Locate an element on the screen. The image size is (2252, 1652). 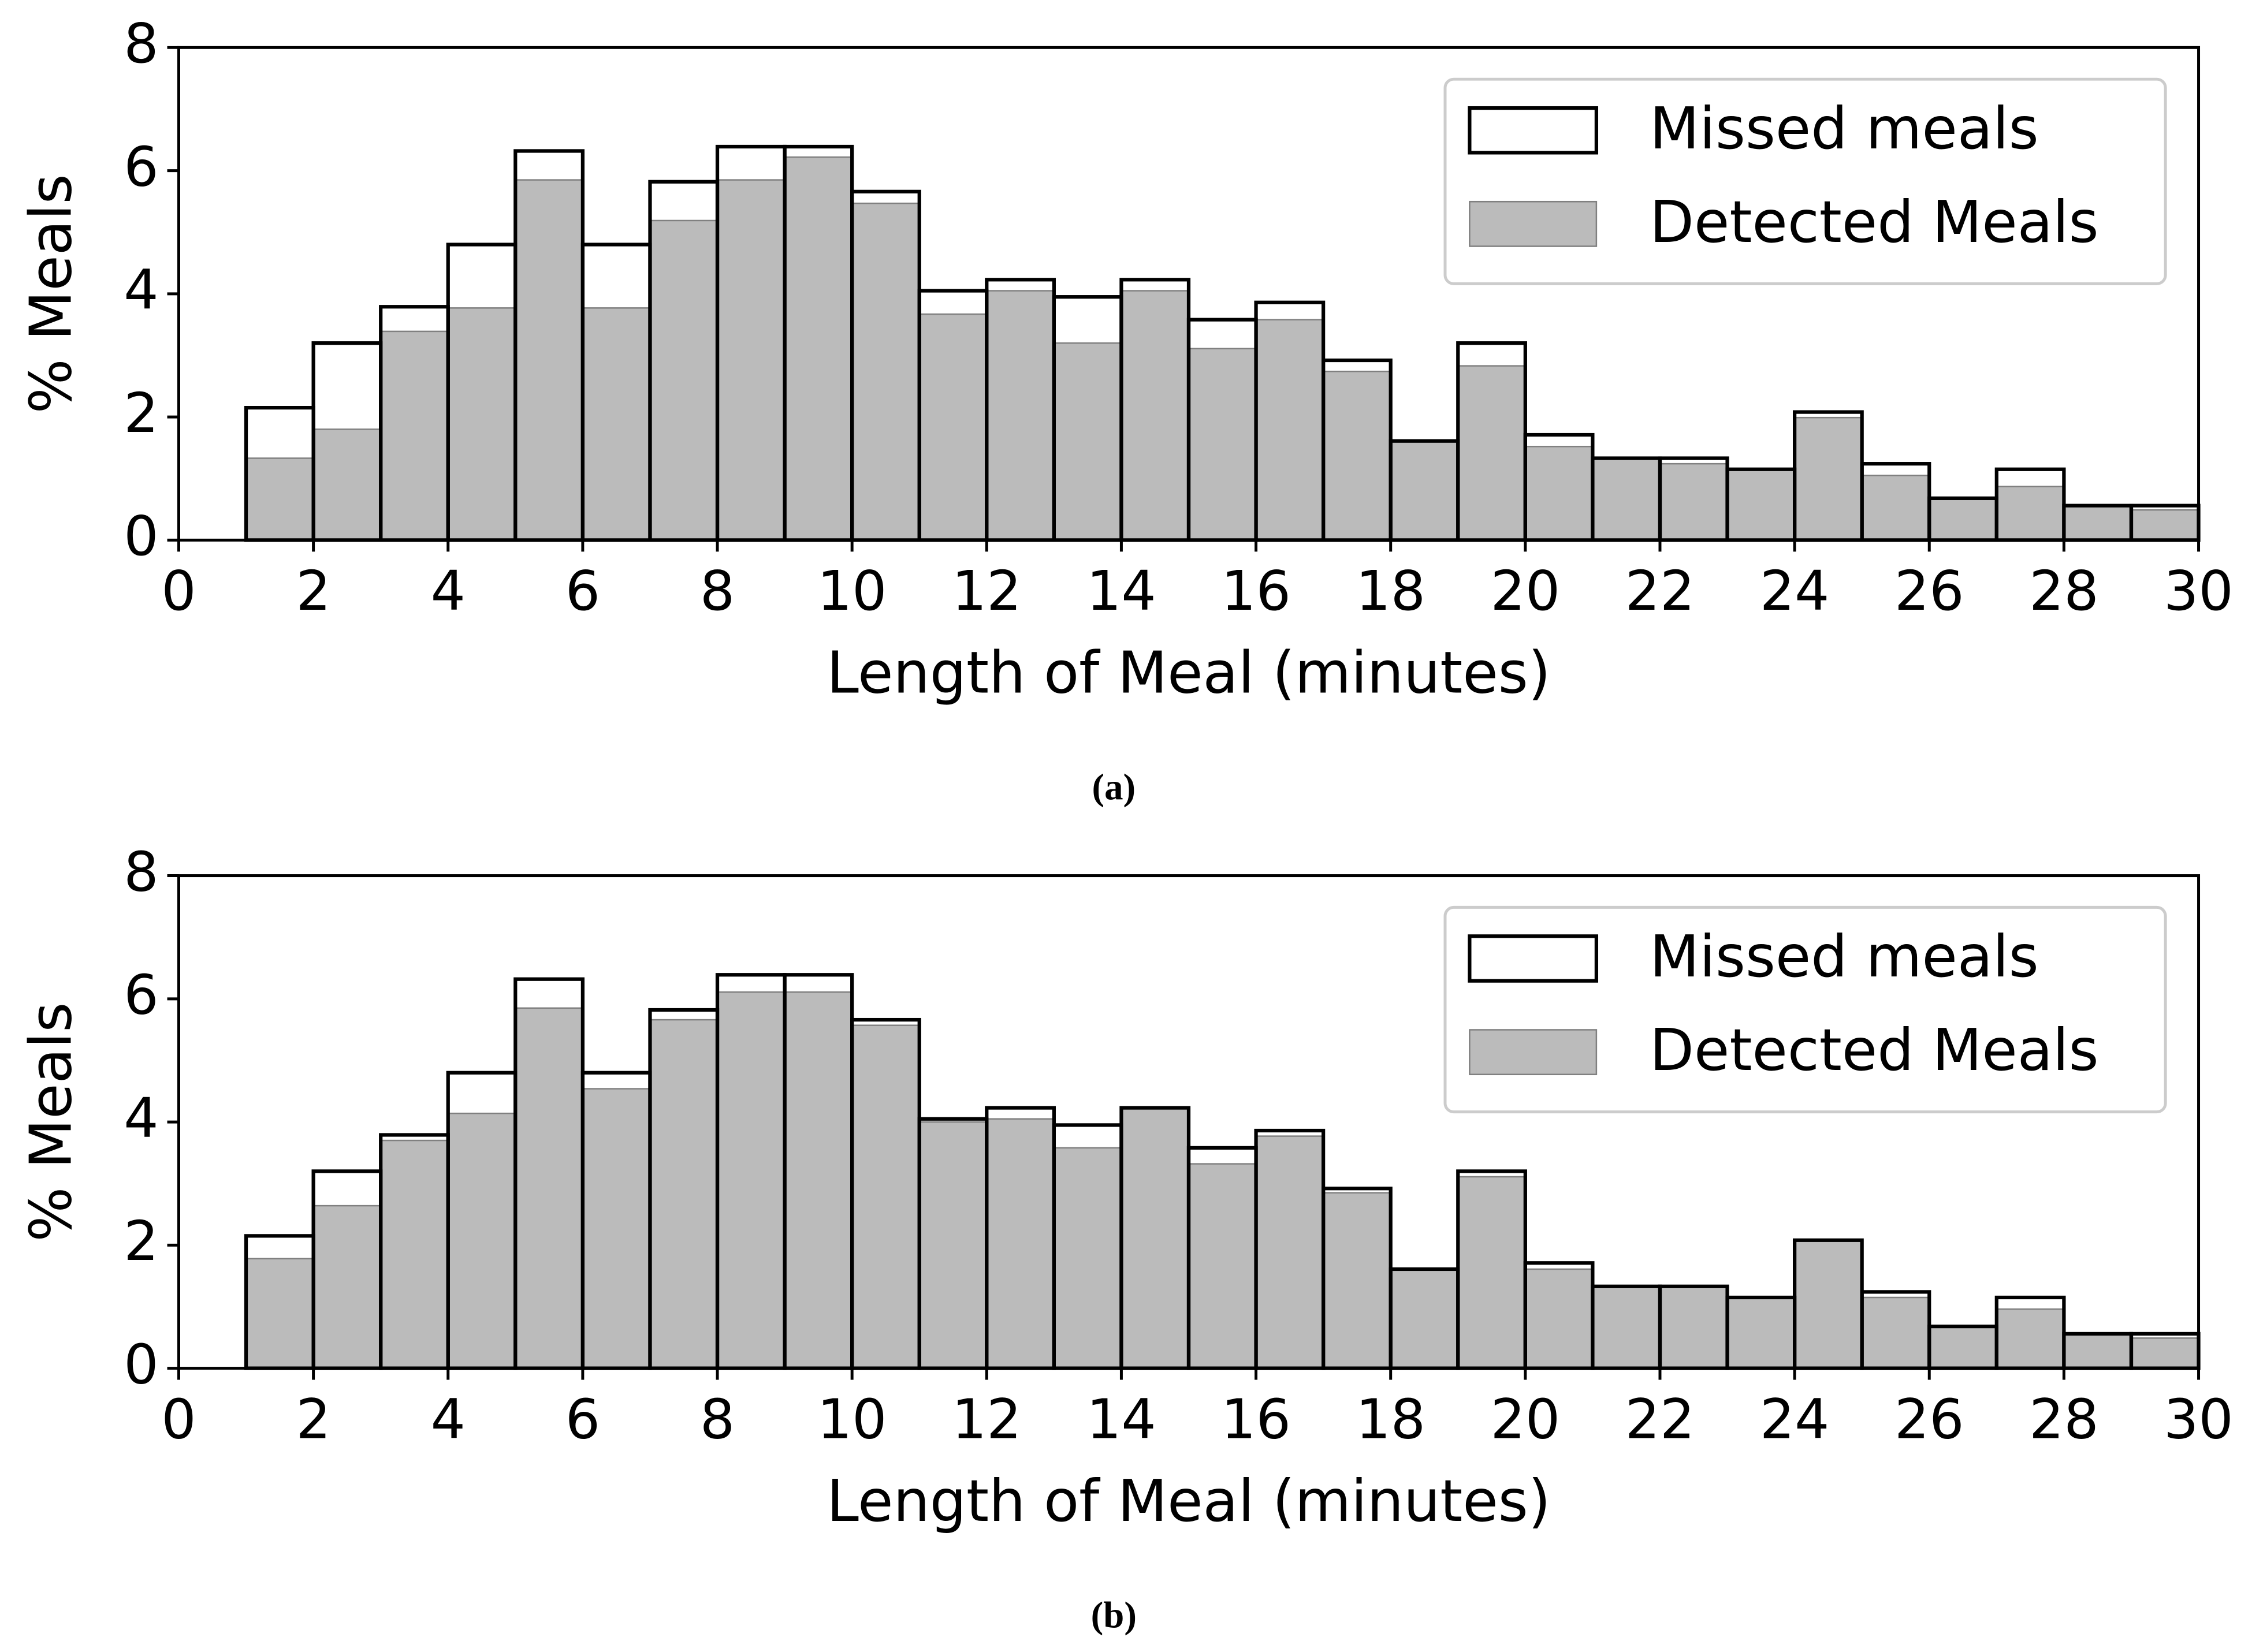
x-tick-label: 14 is located at coordinates (1121, 591).